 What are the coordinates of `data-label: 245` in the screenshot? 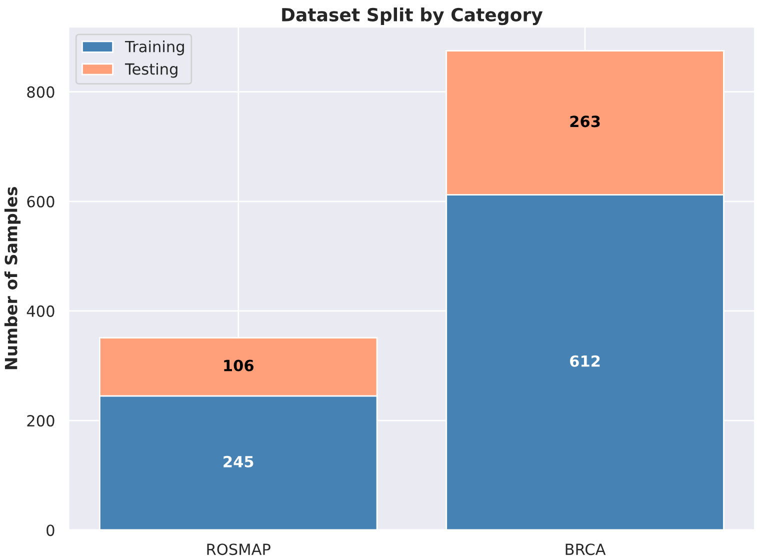 It's located at (239, 462).